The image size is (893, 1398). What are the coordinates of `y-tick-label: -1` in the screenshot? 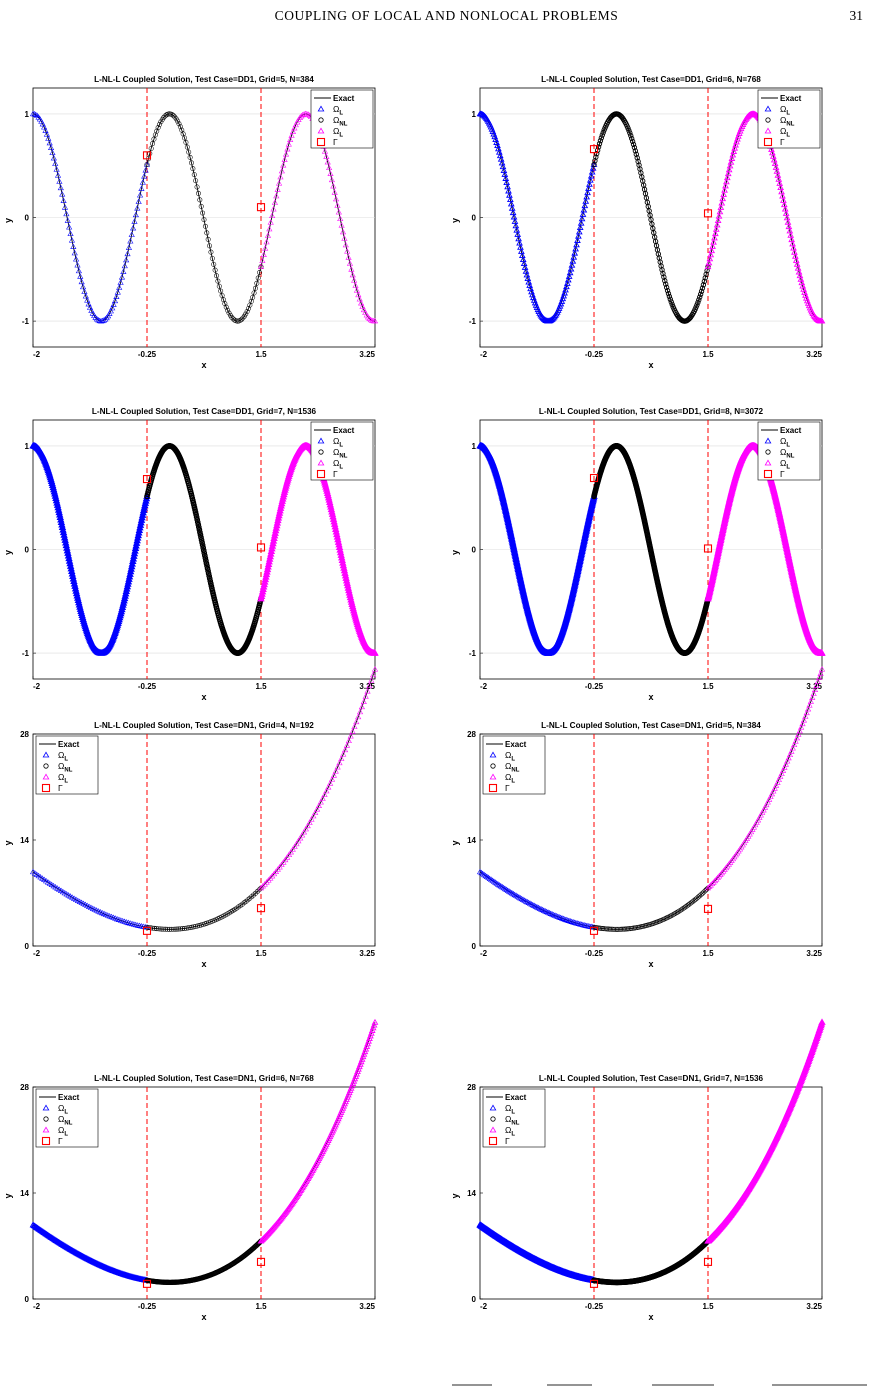 It's located at (473, 321).